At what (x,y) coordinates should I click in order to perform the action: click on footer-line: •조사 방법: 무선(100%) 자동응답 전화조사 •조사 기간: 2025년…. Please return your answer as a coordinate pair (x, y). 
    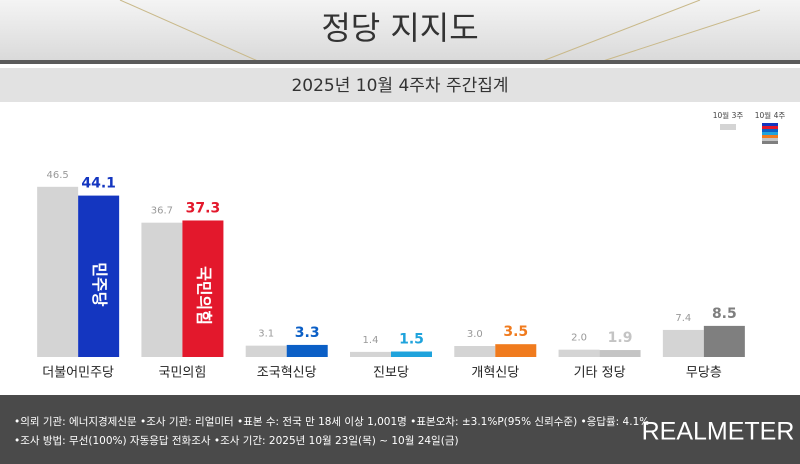
    Looking at the image, I should click on (236, 440).